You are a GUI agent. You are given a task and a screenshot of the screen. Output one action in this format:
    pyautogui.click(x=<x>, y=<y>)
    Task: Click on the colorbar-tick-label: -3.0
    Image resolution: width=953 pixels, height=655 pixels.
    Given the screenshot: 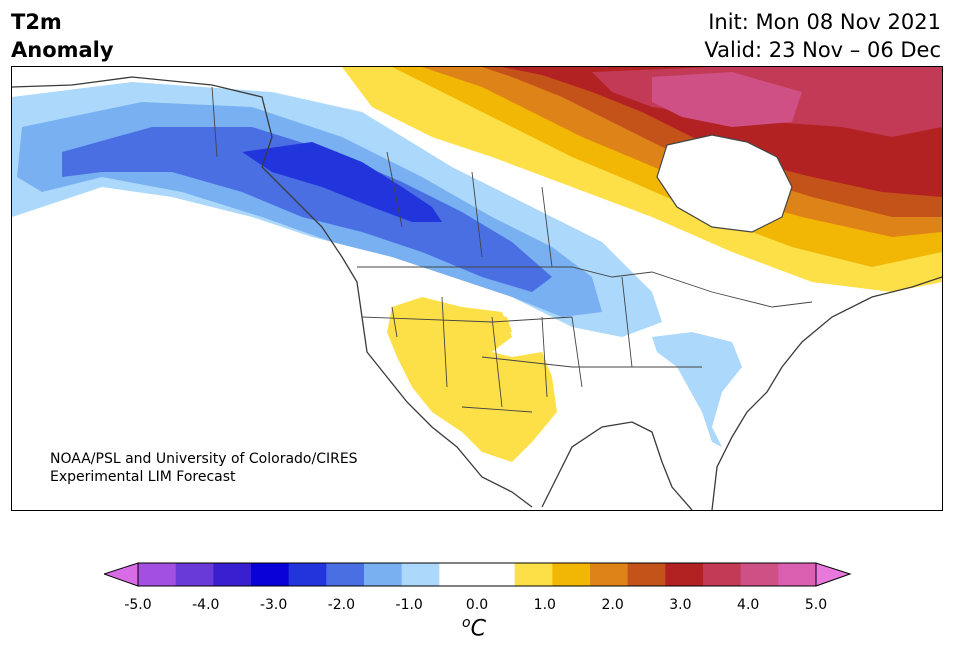 What is the action you would take?
    pyautogui.click(x=273, y=605)
    